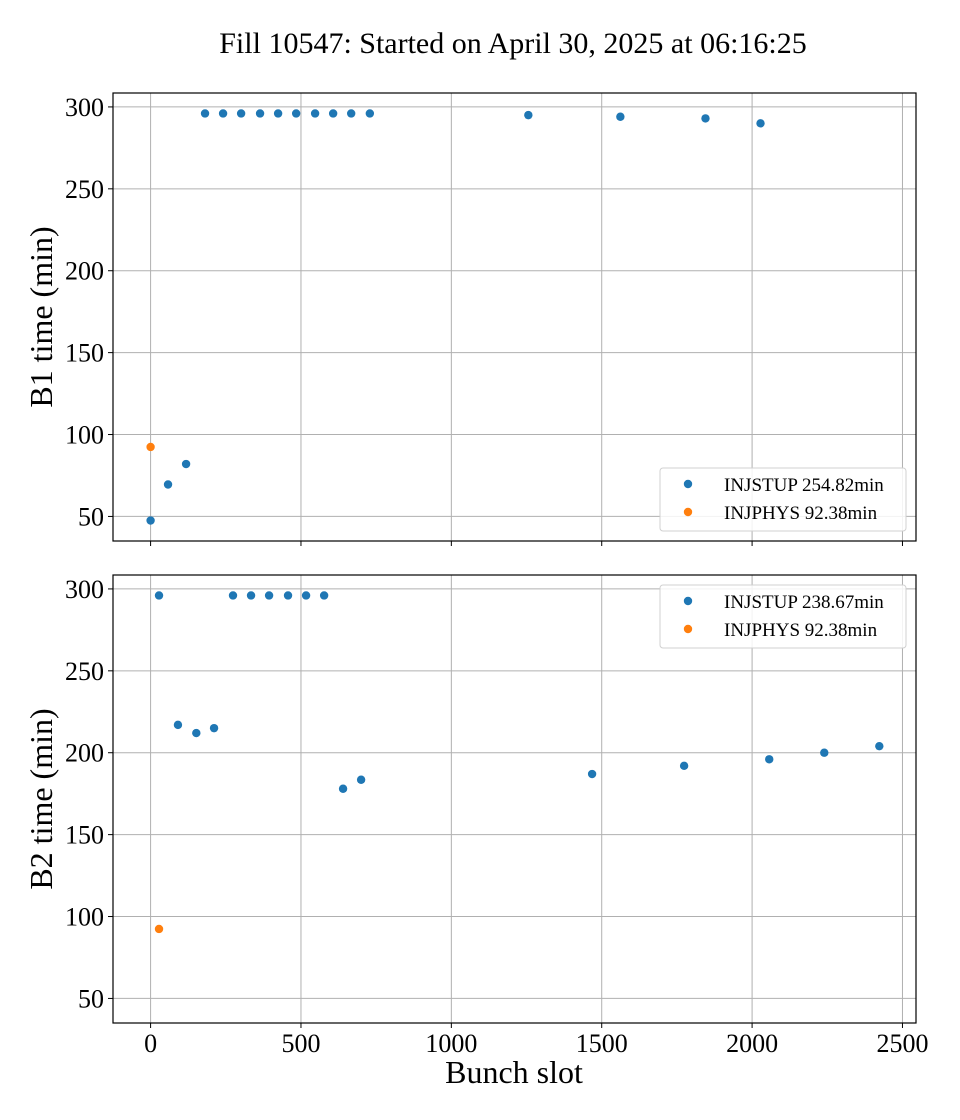 The image size is (960, 1120). What do you see at coordinates (602, 1043) in the screenshot?
I see `x-tick-label: 1500` at bounding box center [602, 1043].